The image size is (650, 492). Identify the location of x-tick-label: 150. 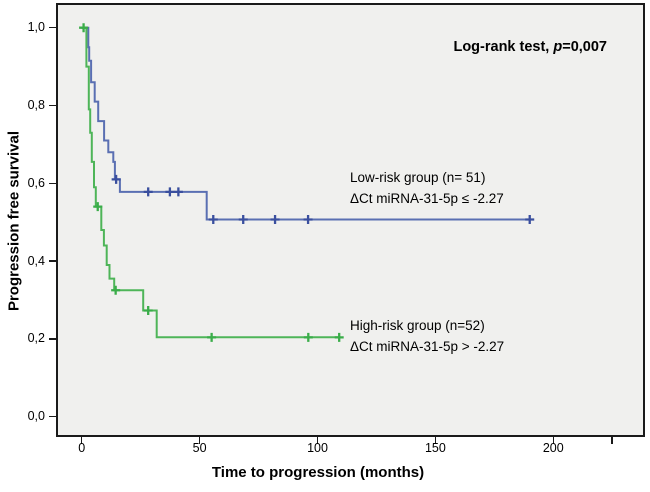
(435, 448).